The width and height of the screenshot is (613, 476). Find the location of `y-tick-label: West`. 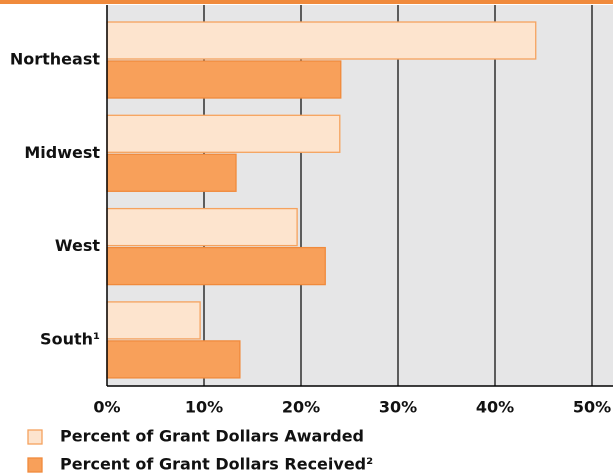

y-tick-label: West is located at coordinates (77, 245).